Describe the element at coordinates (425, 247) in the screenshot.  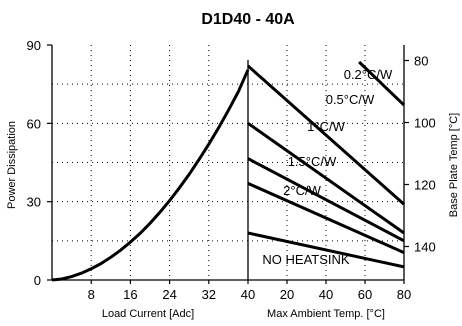
I see `y2-tick-label: 140` at that location.